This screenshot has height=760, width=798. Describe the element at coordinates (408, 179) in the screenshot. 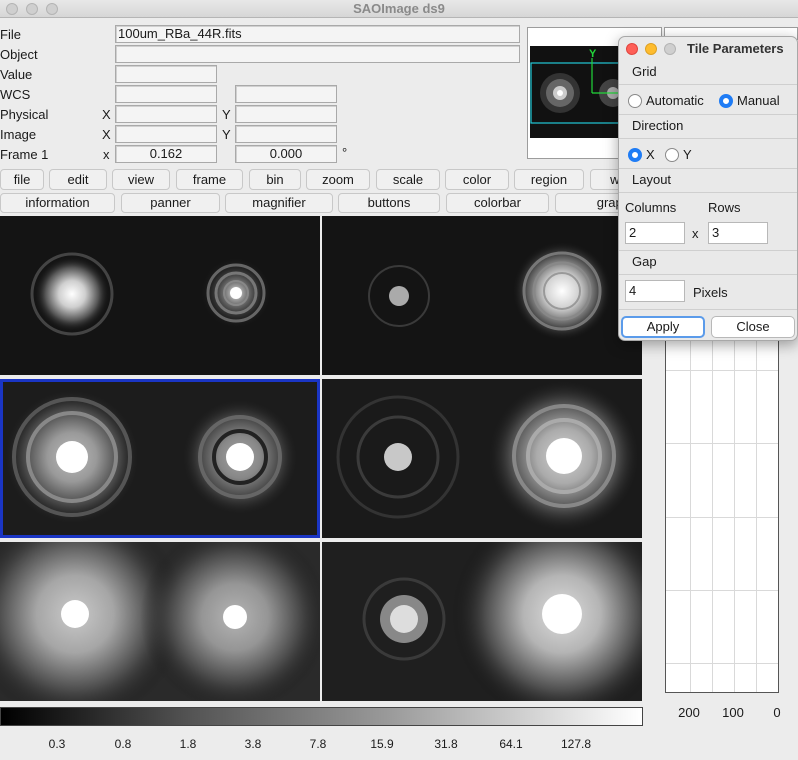

I see `menu-scale-button: scale` at that location.